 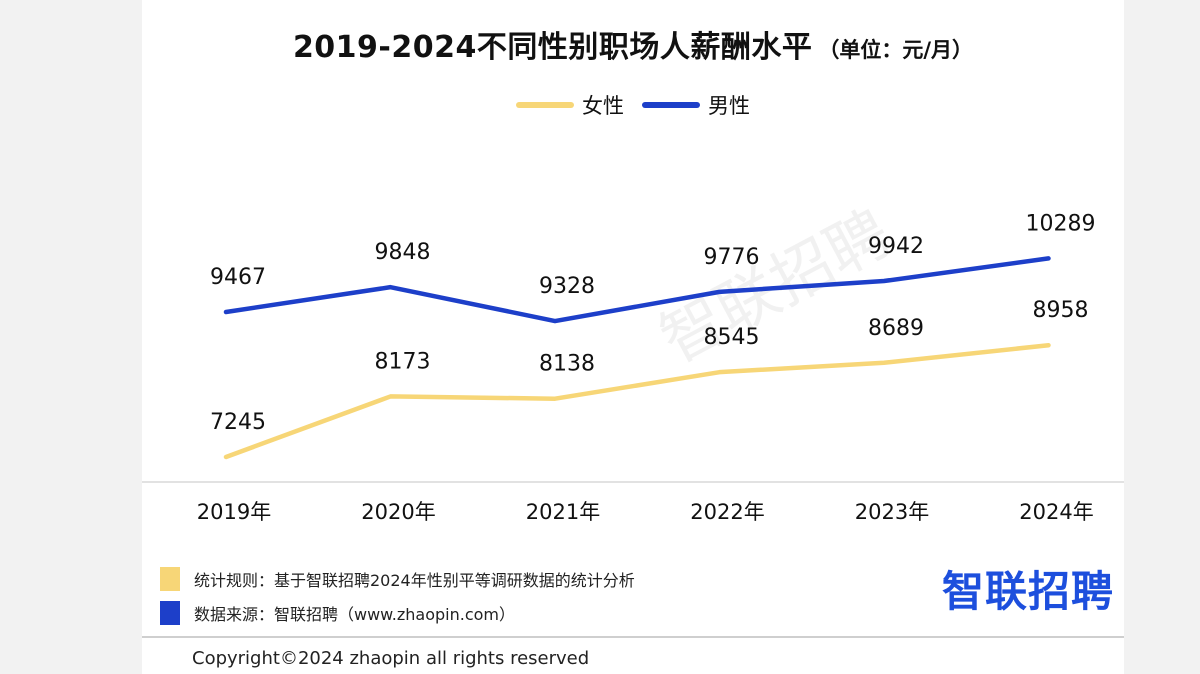 What do you see at coordinates (552, 47) in the screenshot?
I see `chart-title-main: 2019-2024不同性别职场人薪酬水平` at bounding box center [552, 47].